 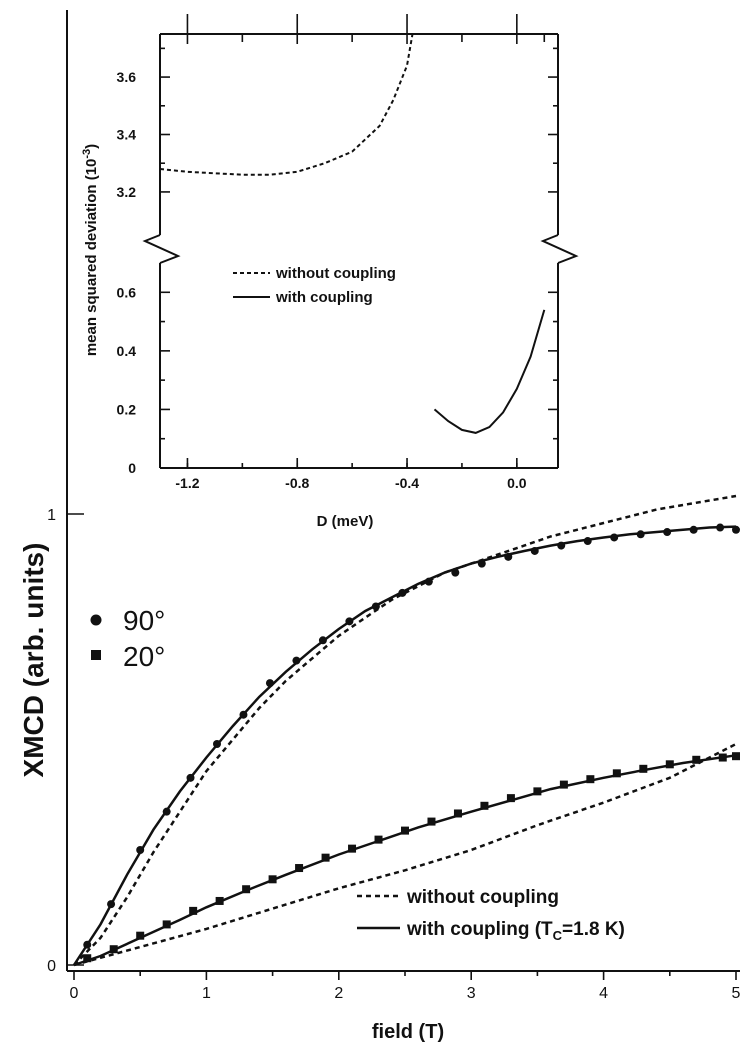 What do you see at coordinates (206, 993) in the screenshot?
I see `main-x-tick-label: 1` at bounding box center [206, 993].